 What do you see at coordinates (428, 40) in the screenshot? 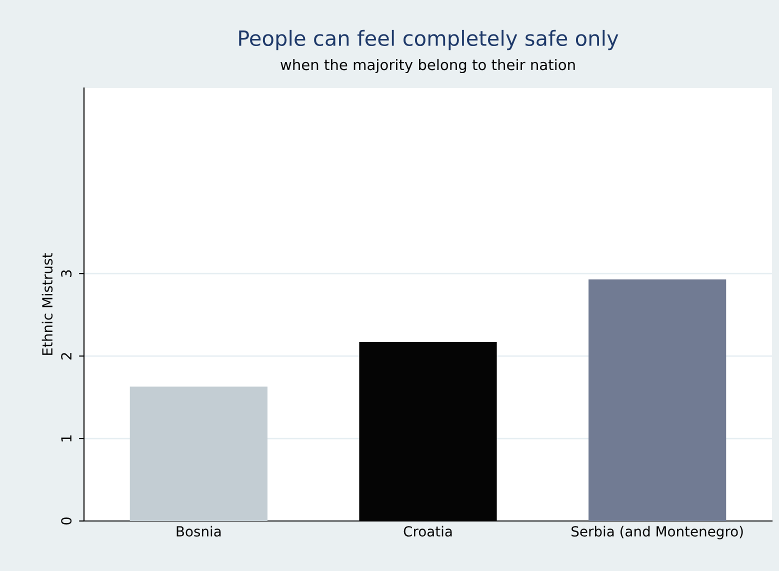
I see `chart-title: People can feel completely safe only` at bounding box center [428, 40].